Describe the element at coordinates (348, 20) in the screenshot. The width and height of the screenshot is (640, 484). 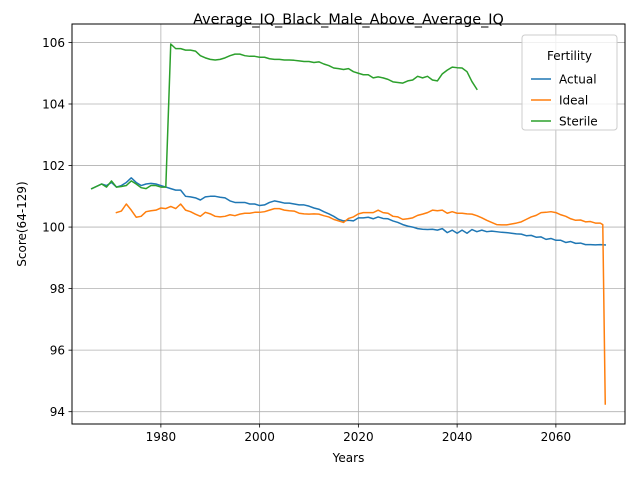
I see `chart-title: Average_IQ_Black_Male_Above_Average_IQ` at that location.